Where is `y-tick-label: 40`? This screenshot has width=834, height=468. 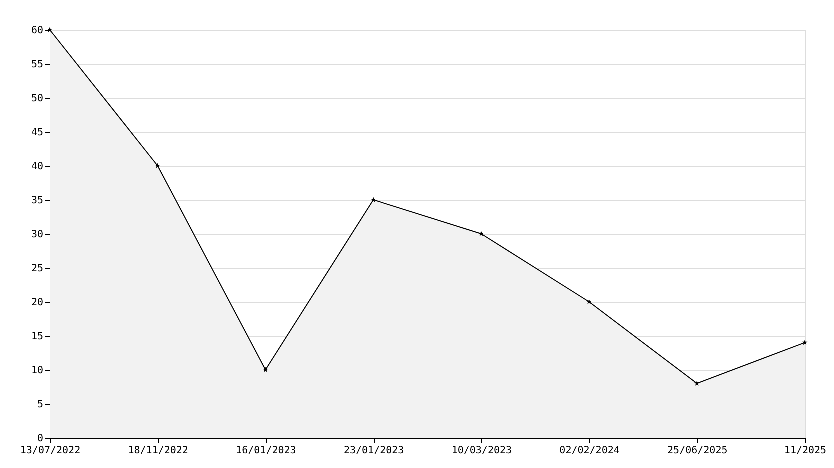
y-tick-label: 40 is located at coordinates (37, 167).